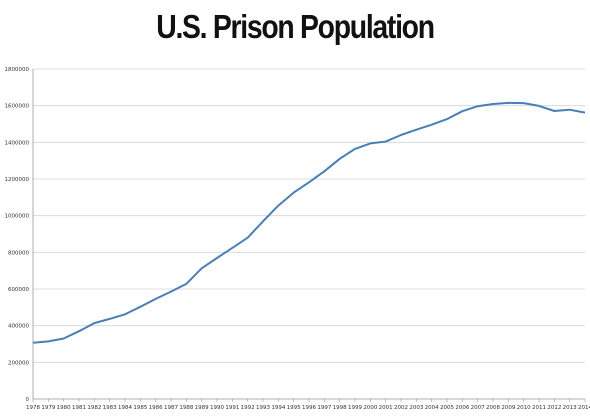  I want to click on x-tick-label: 1986, so click(156, 408).